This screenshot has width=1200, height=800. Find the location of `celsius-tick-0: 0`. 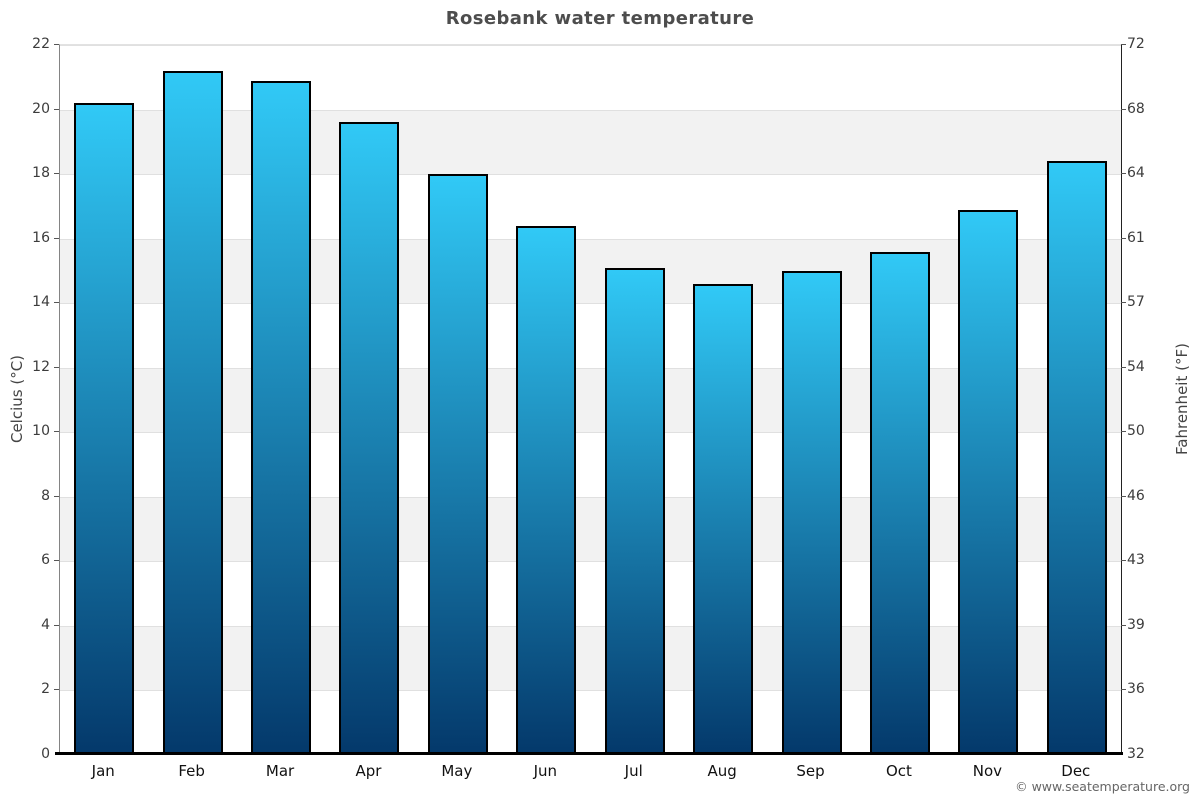

celsius-tick-0: 0 is located at coordinates (45, 754).